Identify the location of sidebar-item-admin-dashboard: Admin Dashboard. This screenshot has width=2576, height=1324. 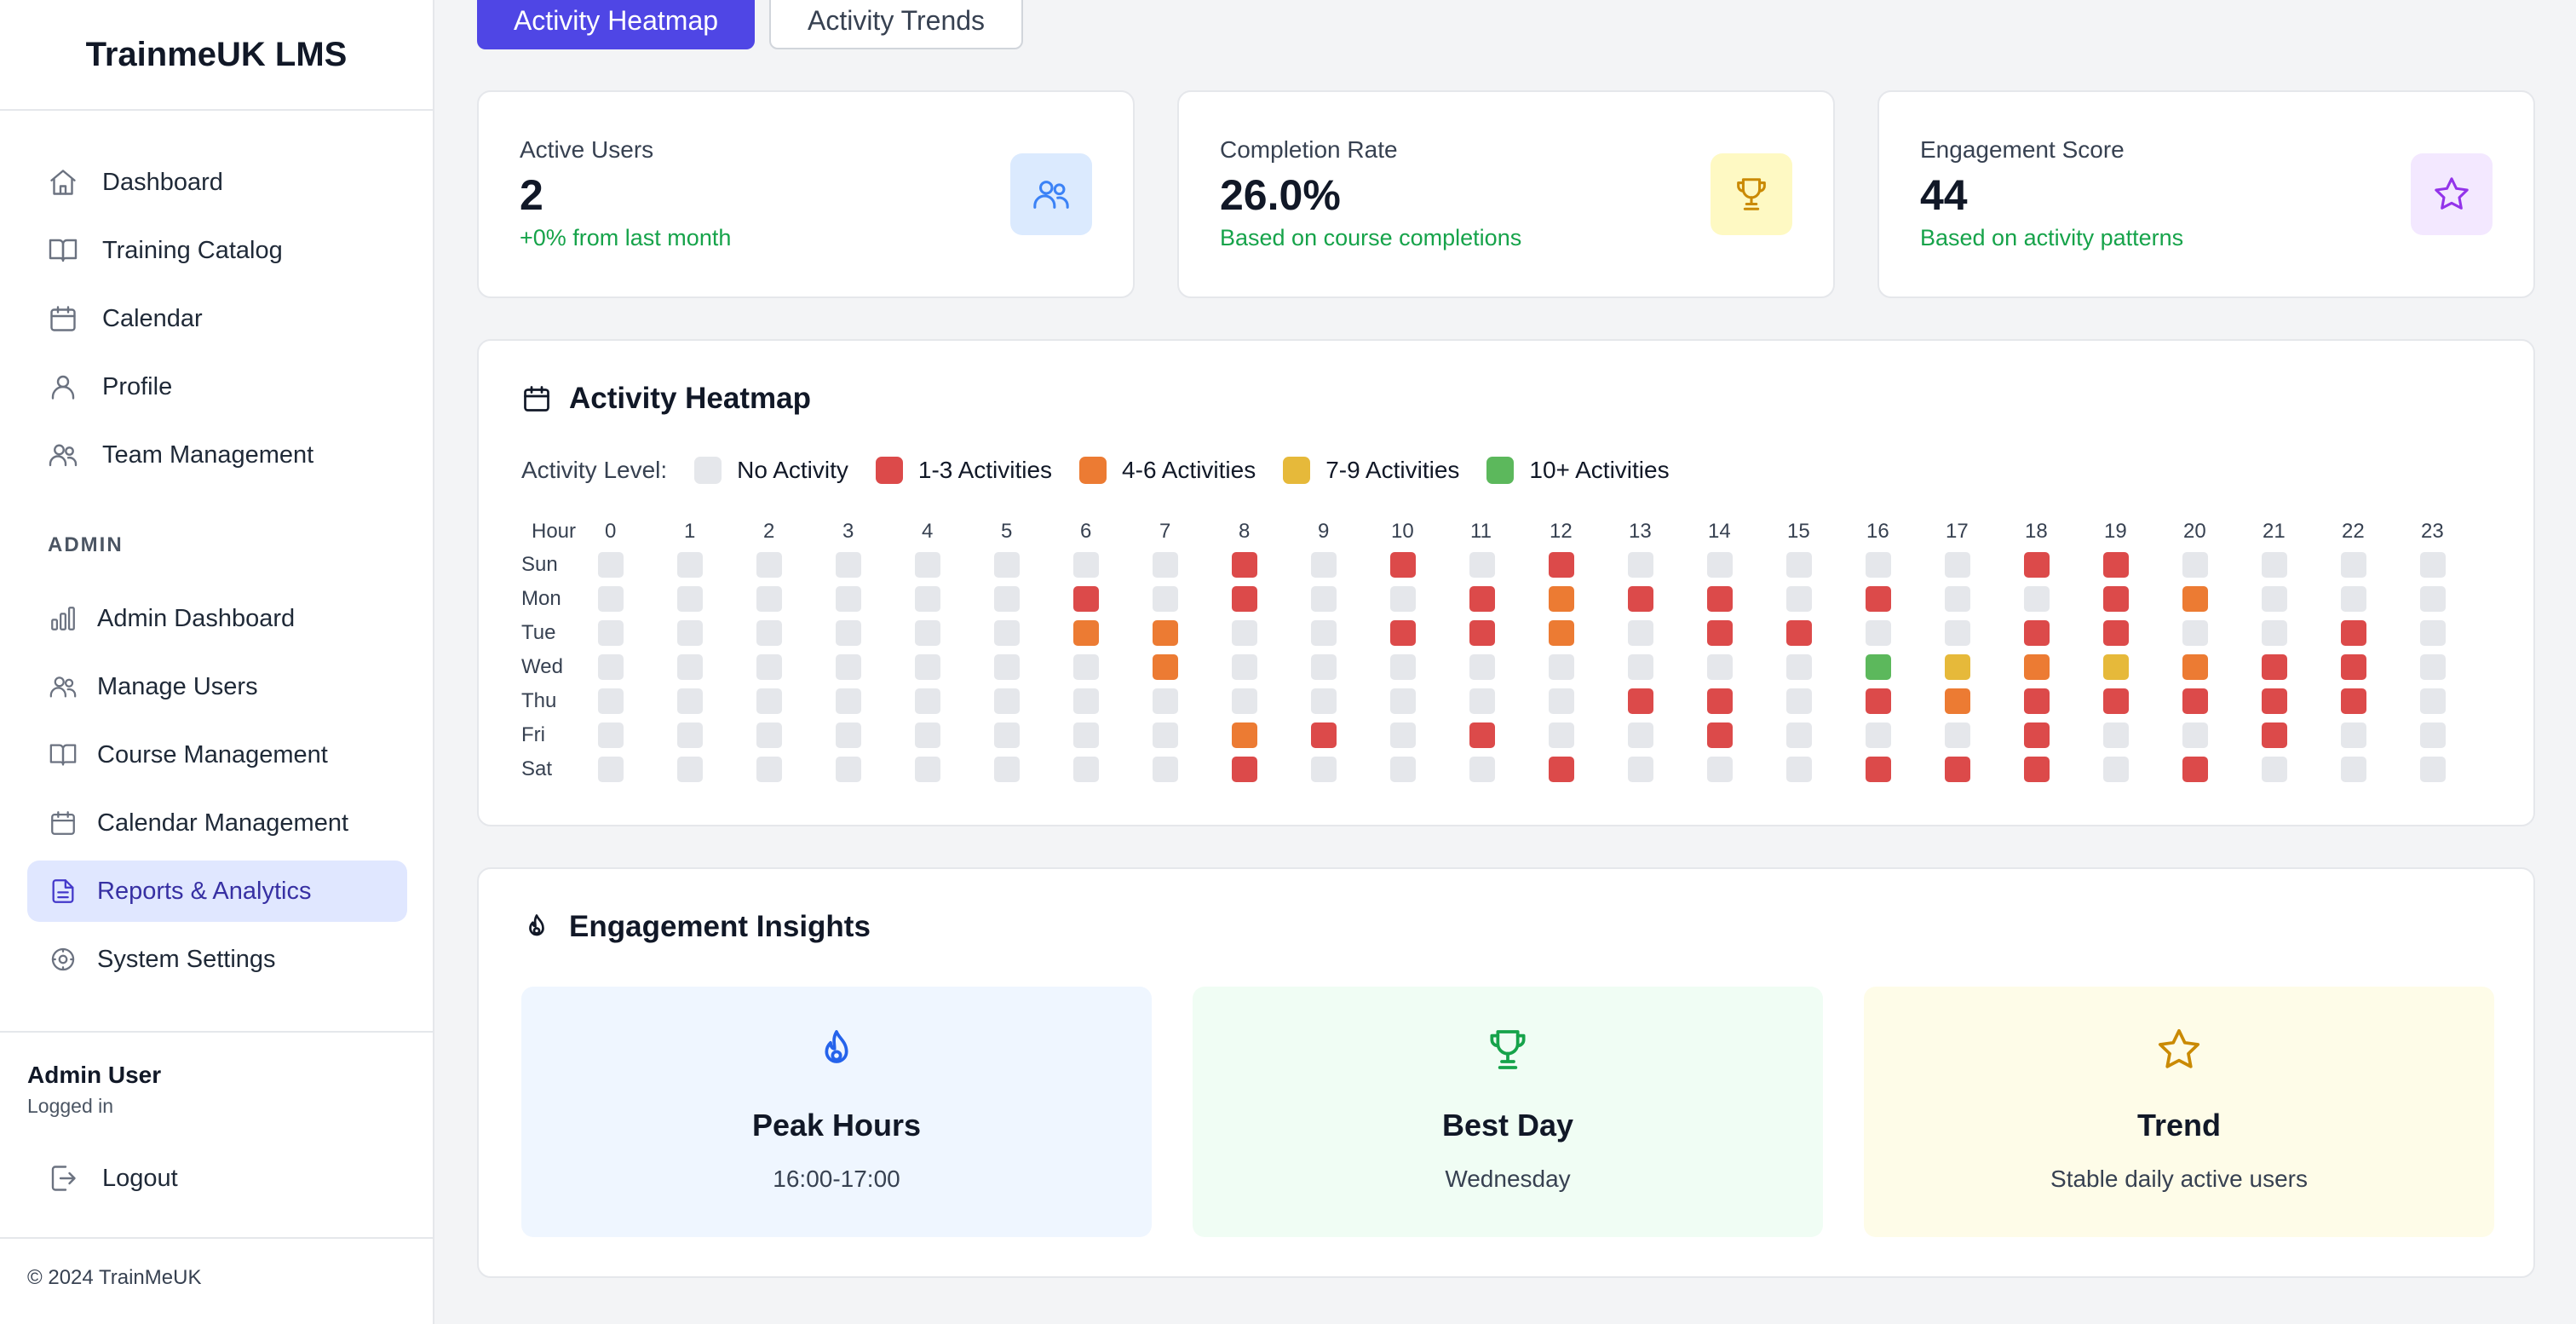
(217, 618).